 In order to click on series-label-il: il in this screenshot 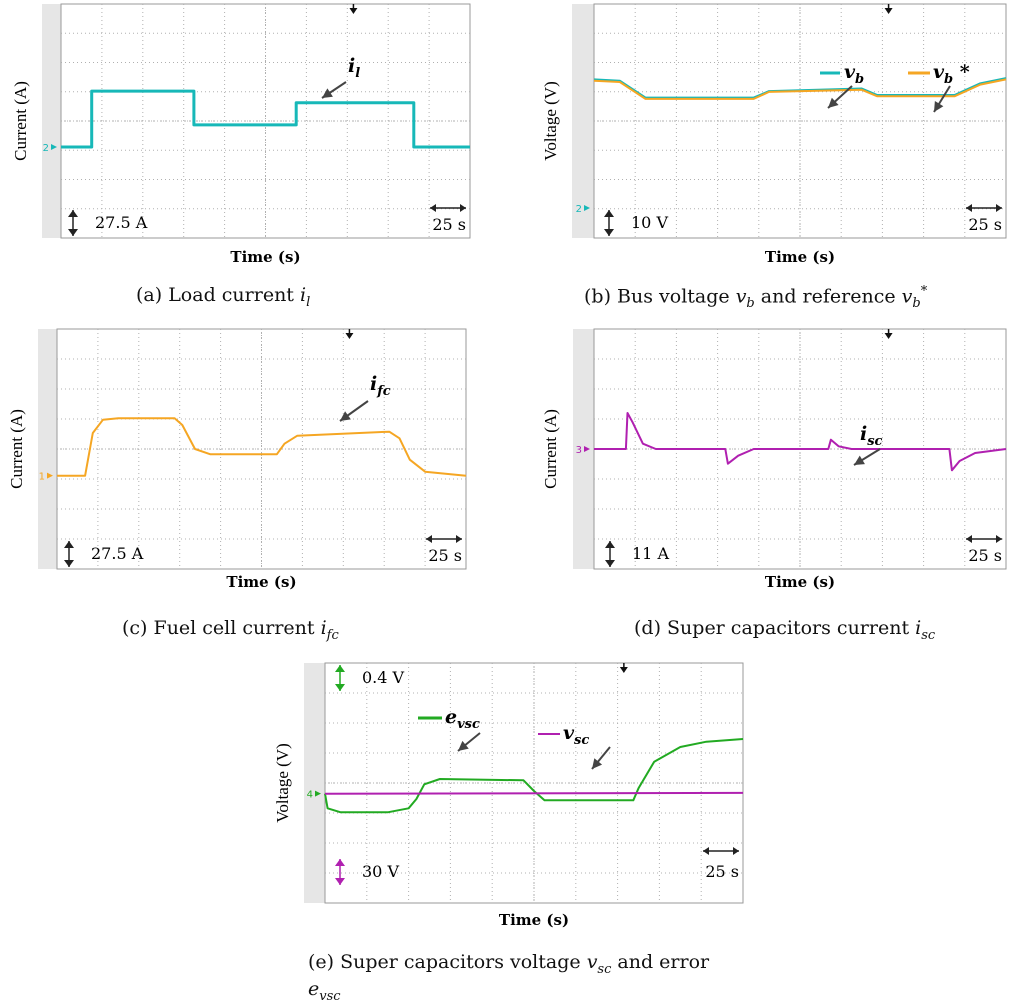, I will do `click(354, 68)`.